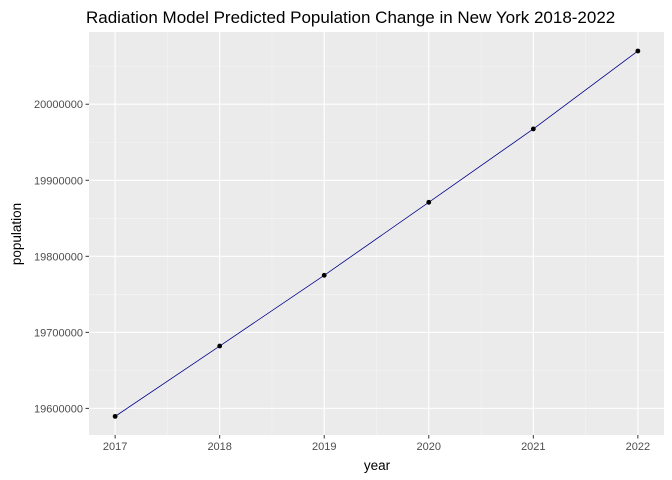 The height and width of the screenshot is (480, 672). I want to click on y-axis-title: population, so click(16, 234).